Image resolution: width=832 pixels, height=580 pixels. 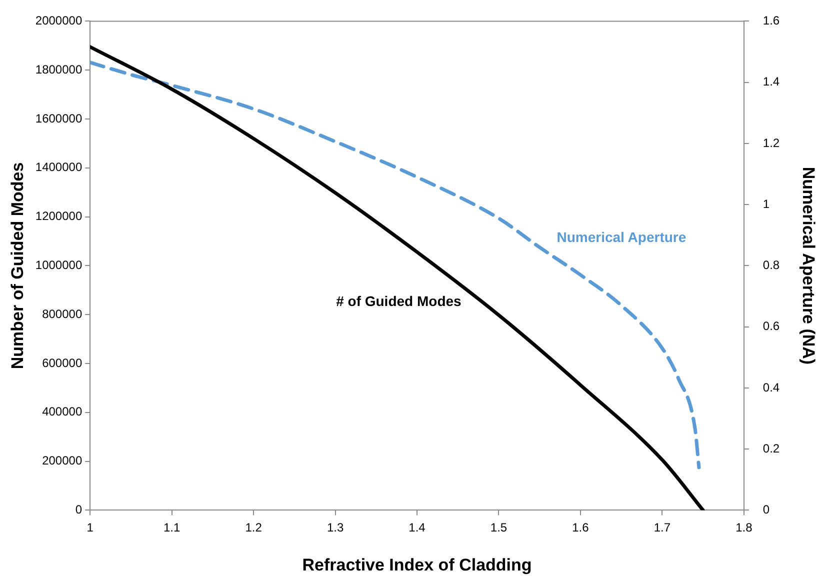 What do you see at coordinates (17, 266) in the screenshot?
I see `y-axis-title: Number of Guided Modes` at bounding box center [17, 266].